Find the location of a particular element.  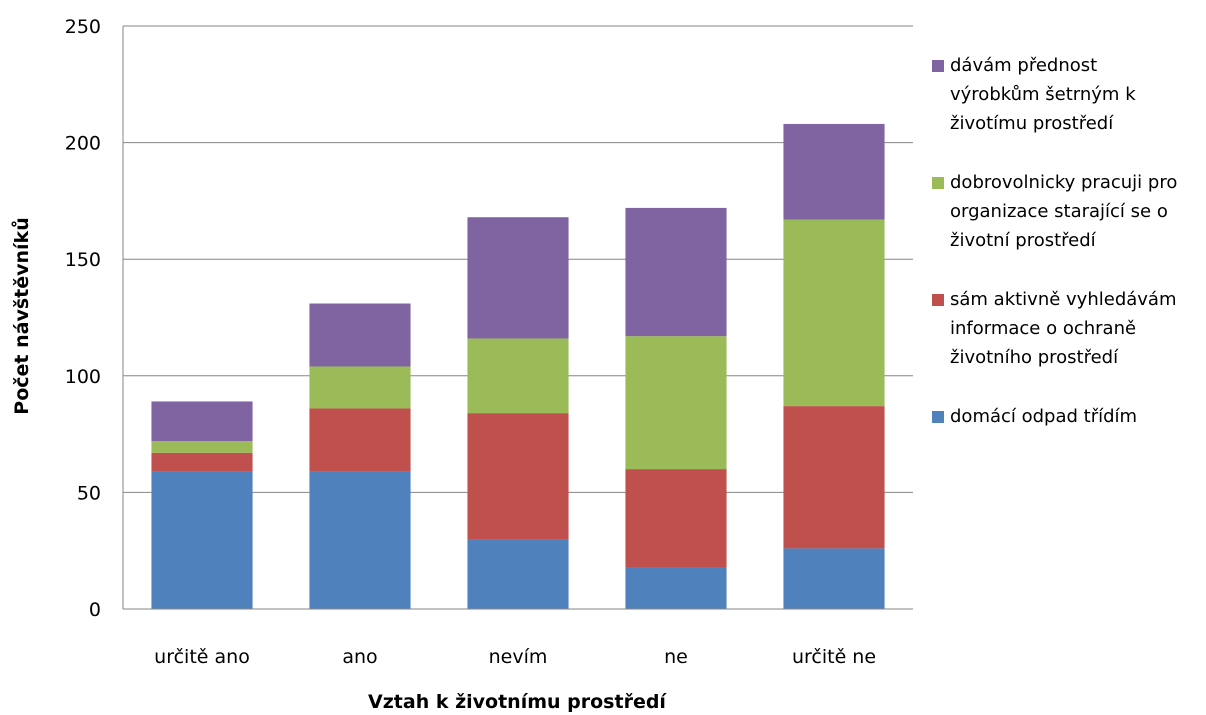

x-axis-tick-labels: určitě ano ano nevím ne určitě ne is located at coordinates (515, 657).